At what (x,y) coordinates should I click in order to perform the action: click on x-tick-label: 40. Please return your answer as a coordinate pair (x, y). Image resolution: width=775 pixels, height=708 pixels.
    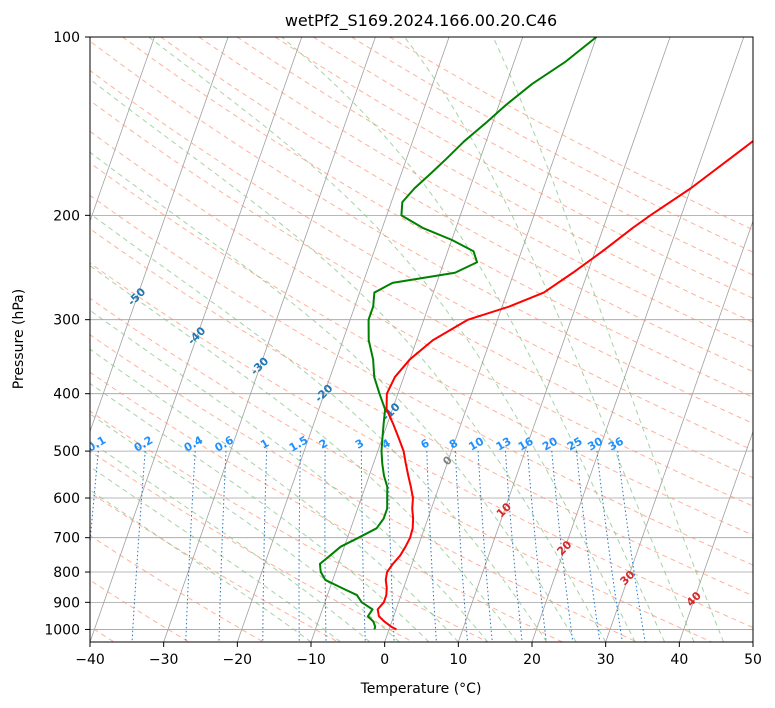
    Looking at the image, I should click on (679, 660).